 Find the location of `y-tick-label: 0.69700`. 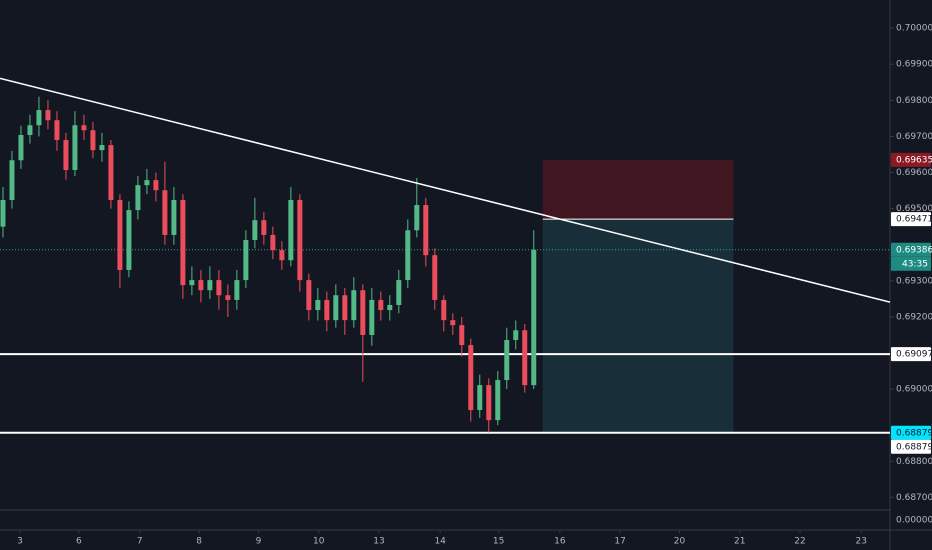

y-tick-label: 0.69700 is located at coordinates (914, 137).